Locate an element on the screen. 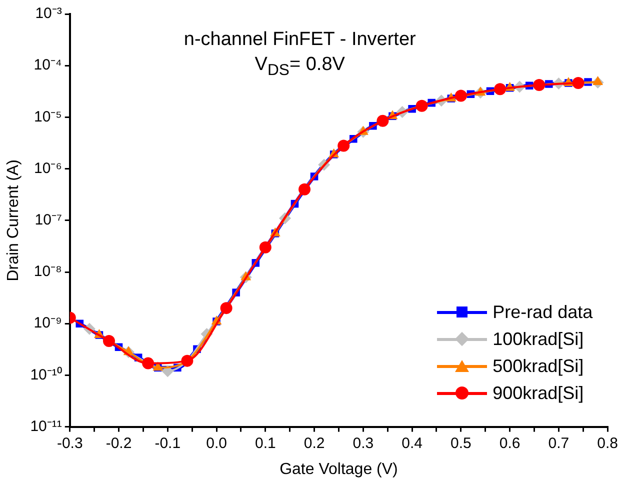 The image size is (621, 485). y-tick-label: 10⁻⁶ is located at coordinates (48, 168).